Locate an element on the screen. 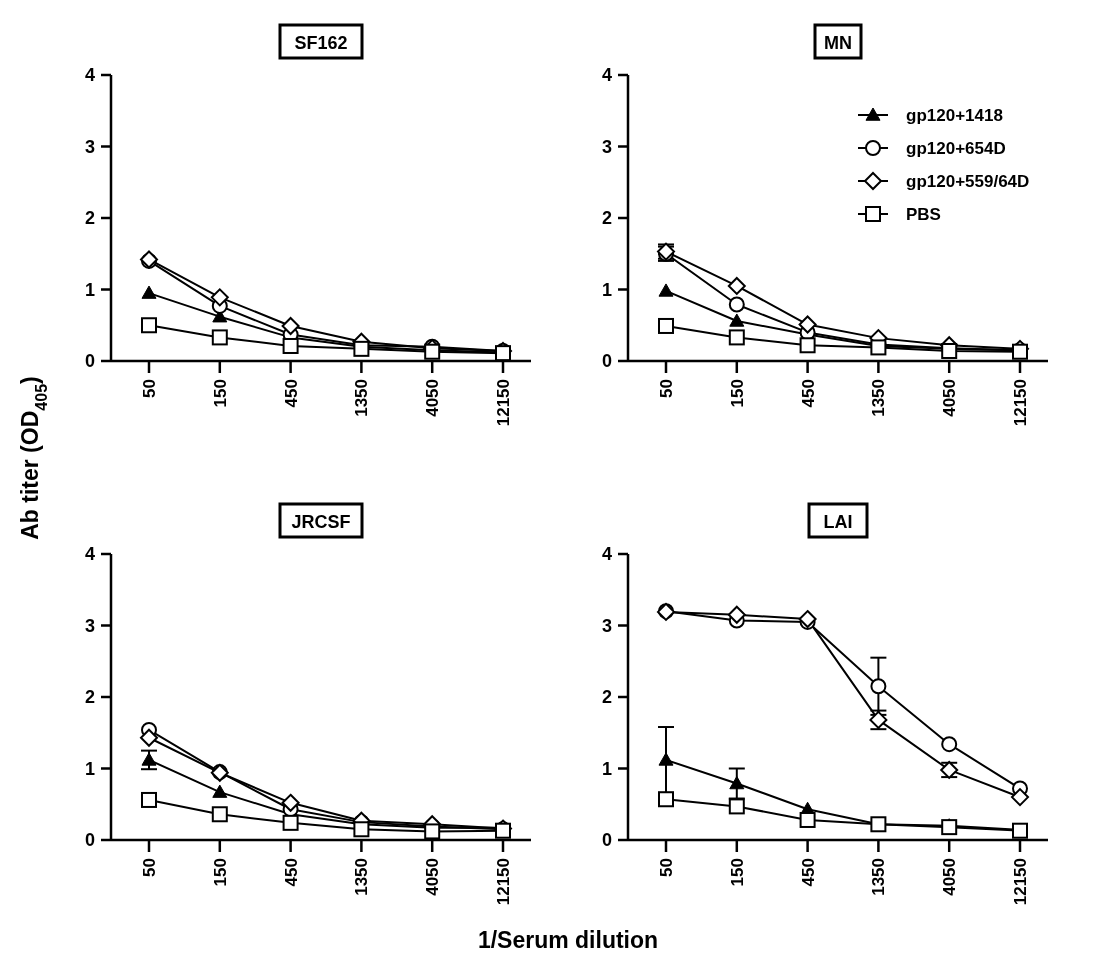  x-axis-title: 1/Serum dilution is located at coordinates (568, 940).